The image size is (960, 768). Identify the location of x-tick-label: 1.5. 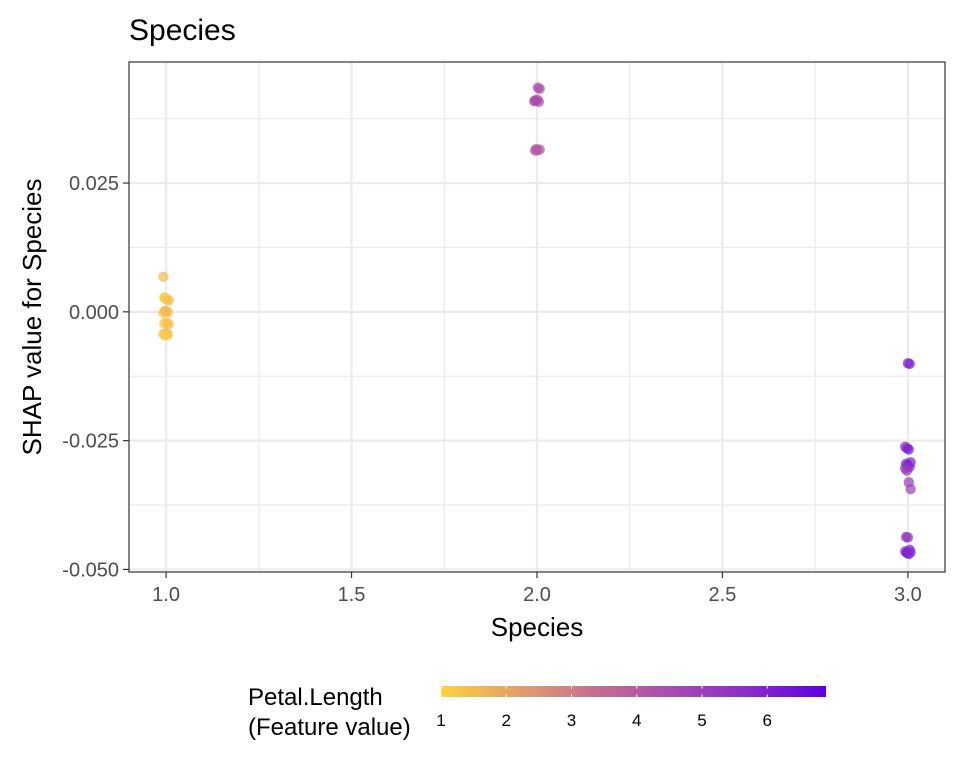
(352, 595).